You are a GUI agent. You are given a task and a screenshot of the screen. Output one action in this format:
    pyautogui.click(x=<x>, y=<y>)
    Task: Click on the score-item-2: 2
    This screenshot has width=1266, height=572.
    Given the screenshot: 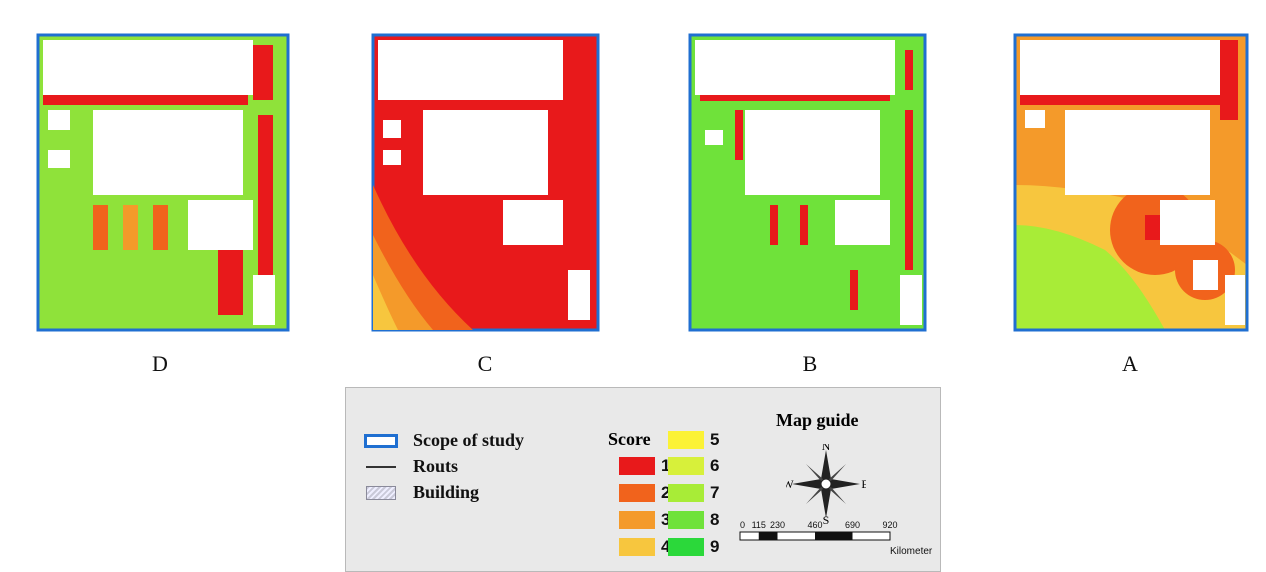 What is the action you would take?
    pyautogui.click(x=644, y=493)
    